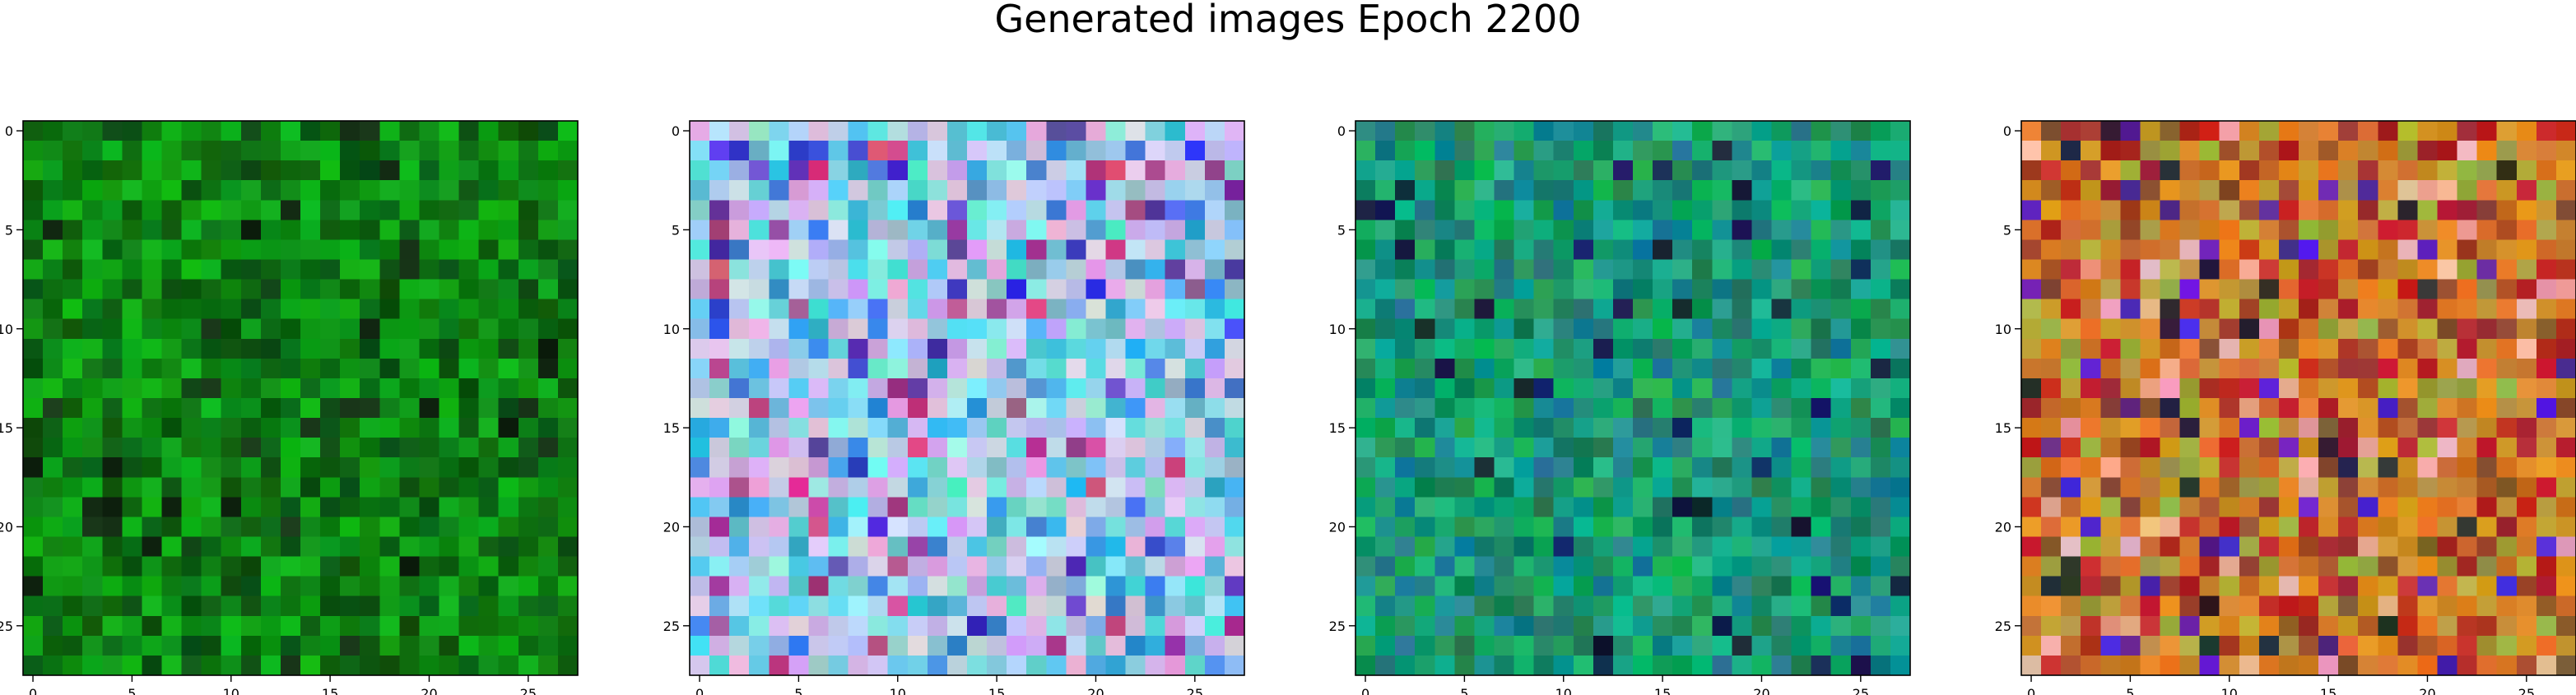 The width and height of the screenshot is (2576, 695). I want to click on x-tick-label: 5, so click(132, 690).